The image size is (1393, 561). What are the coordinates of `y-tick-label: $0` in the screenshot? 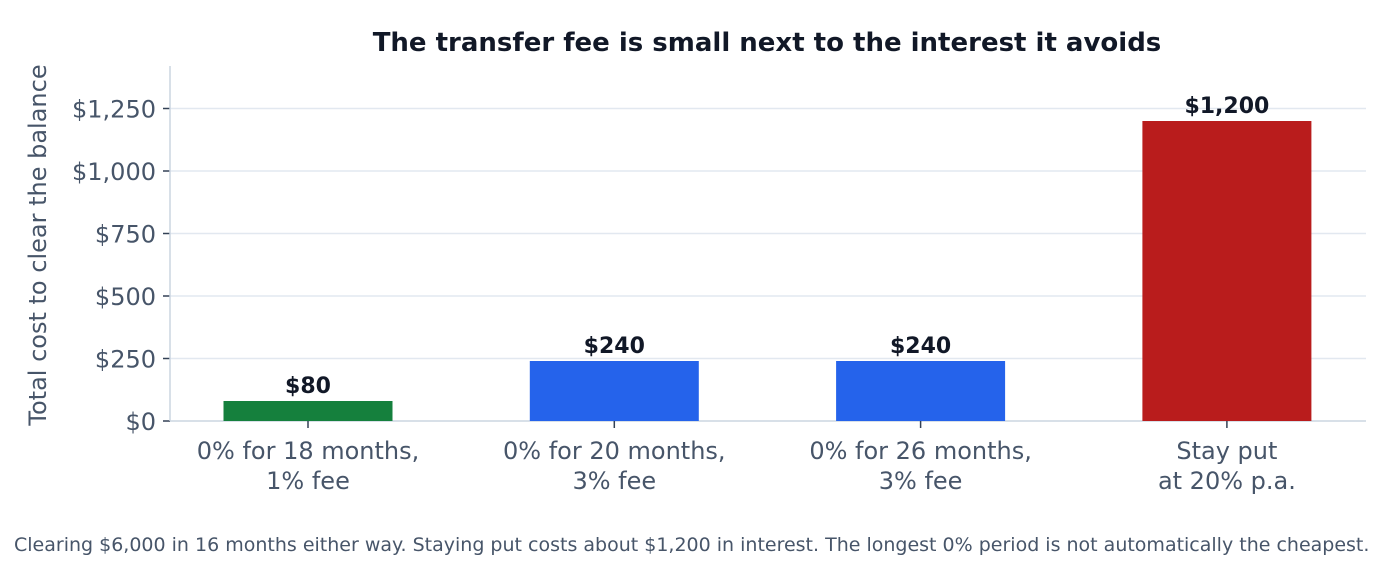 It's located at (140, 422).